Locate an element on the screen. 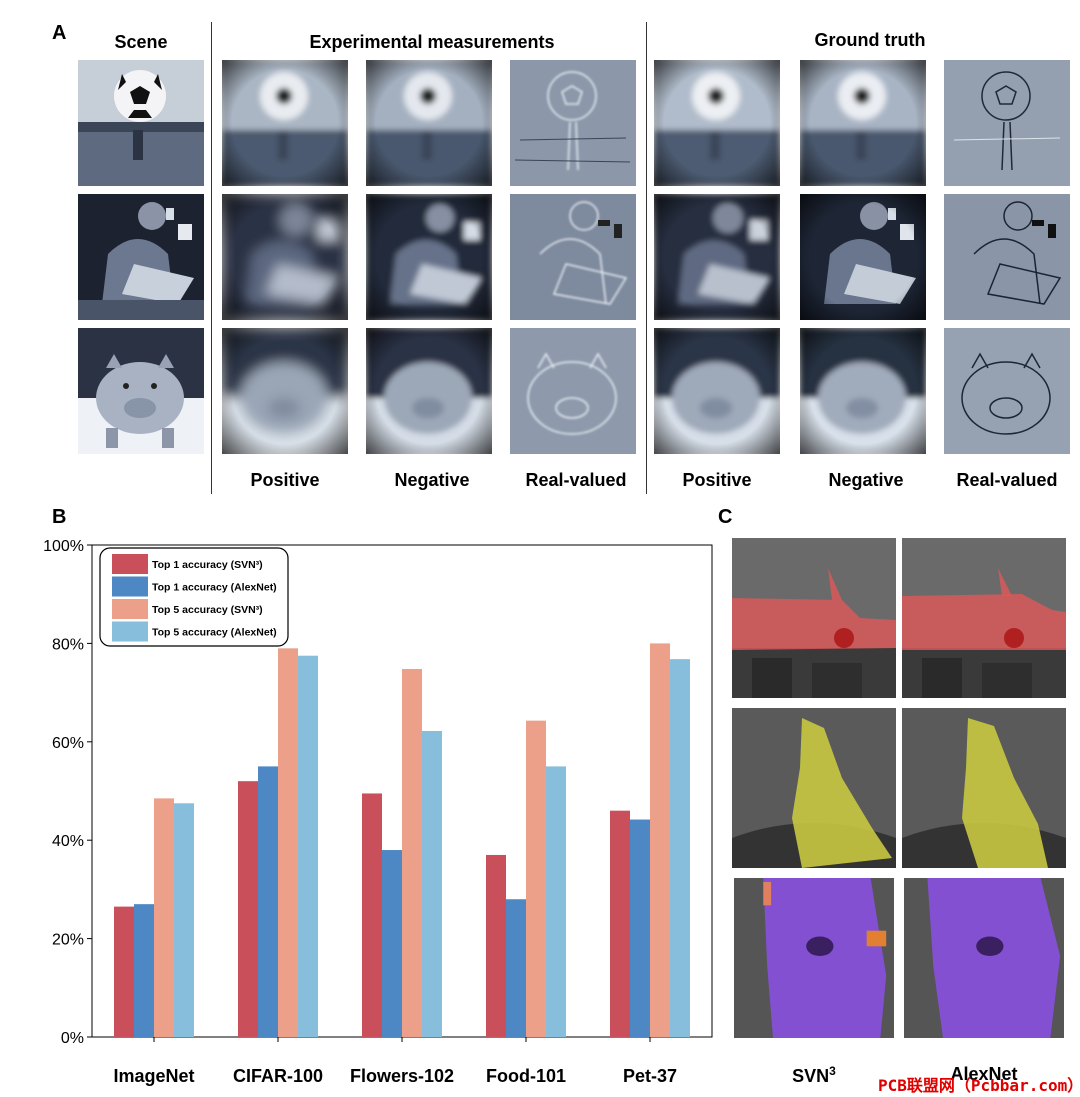 Image resolution: width=1080 pixels, height=1097 pixels. seg-alexnet-bird-image is located at coordinates (984, 788).